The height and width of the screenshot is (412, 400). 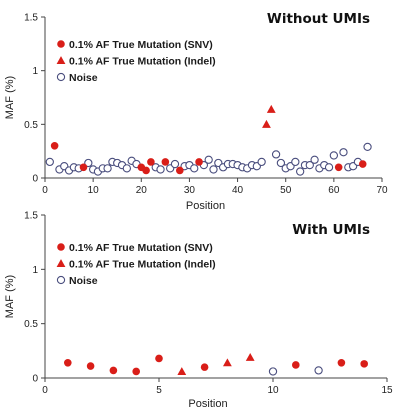 What do you see at coordinates (238, 190) in the screenshot?
I see `x-tick-label: 40` at bounding box center [238, 190].